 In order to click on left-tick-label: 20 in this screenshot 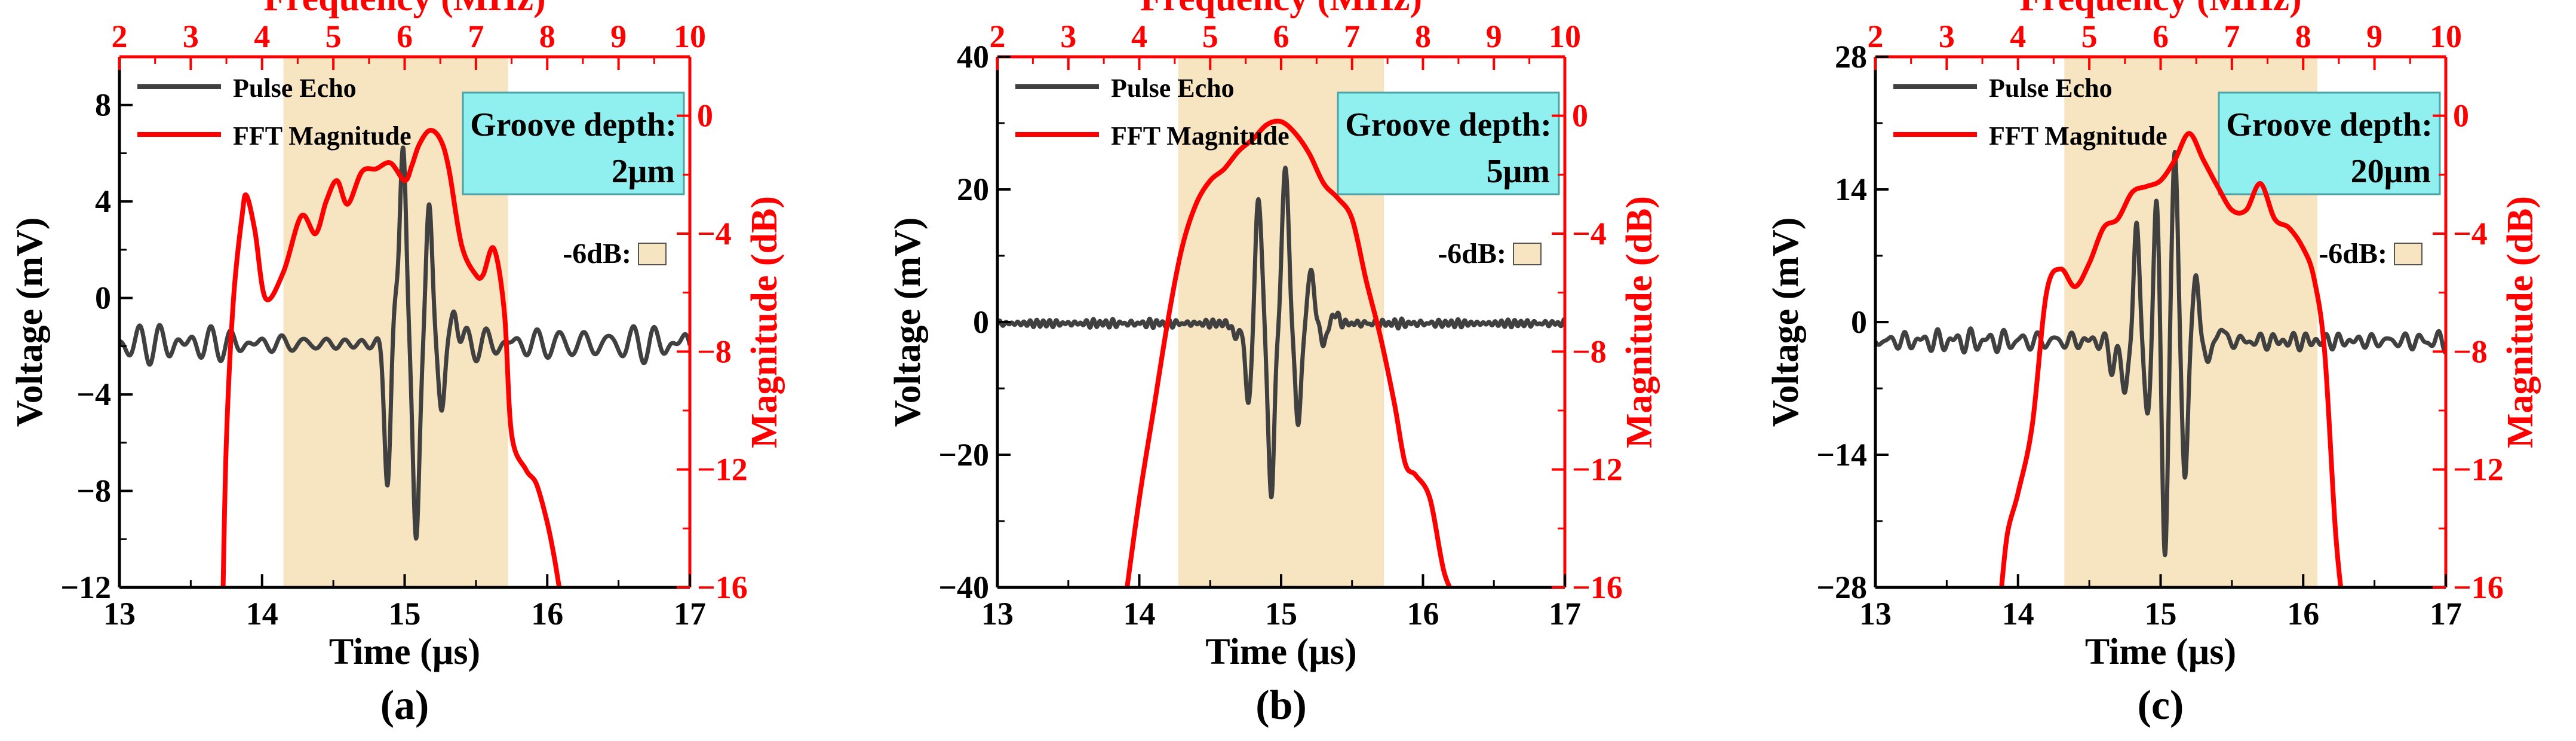, I will do `click(973, 189)`.